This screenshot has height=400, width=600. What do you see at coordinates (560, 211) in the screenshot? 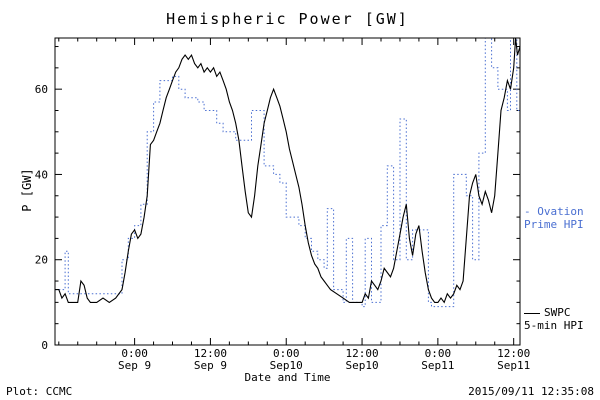
I see `legend-ovation-text1: Ovation` at bounding box center [560, 211].